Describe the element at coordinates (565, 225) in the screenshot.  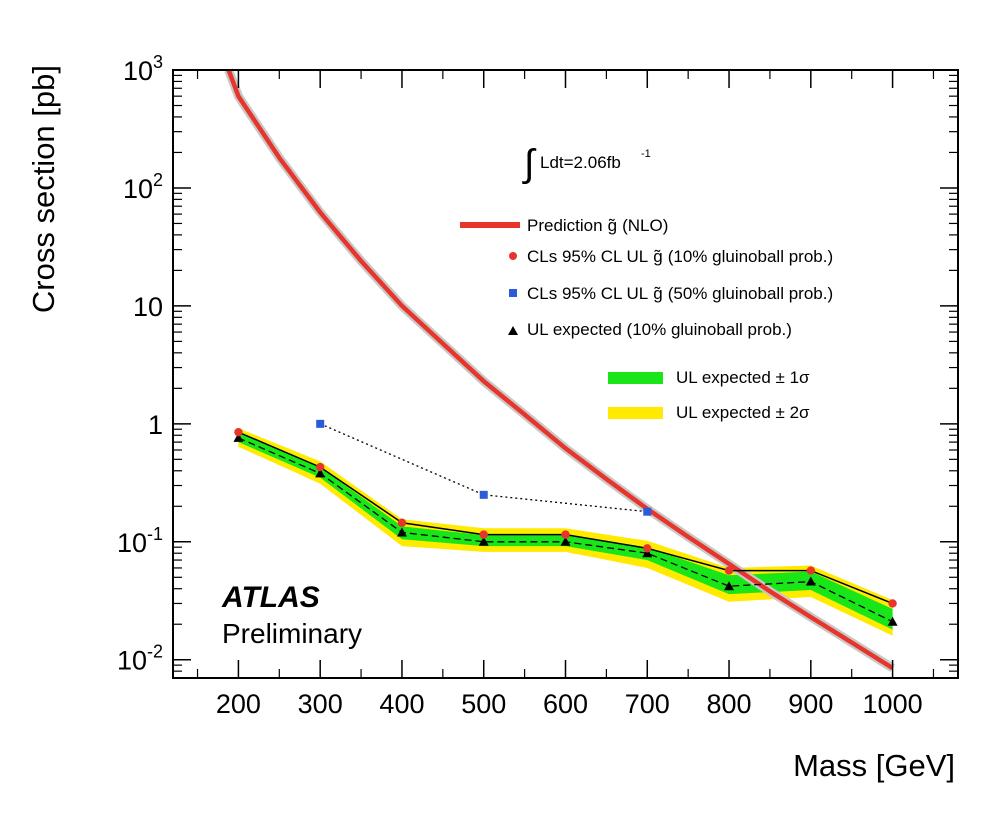
I see `legend-prediction-text: Prediction` at that location.